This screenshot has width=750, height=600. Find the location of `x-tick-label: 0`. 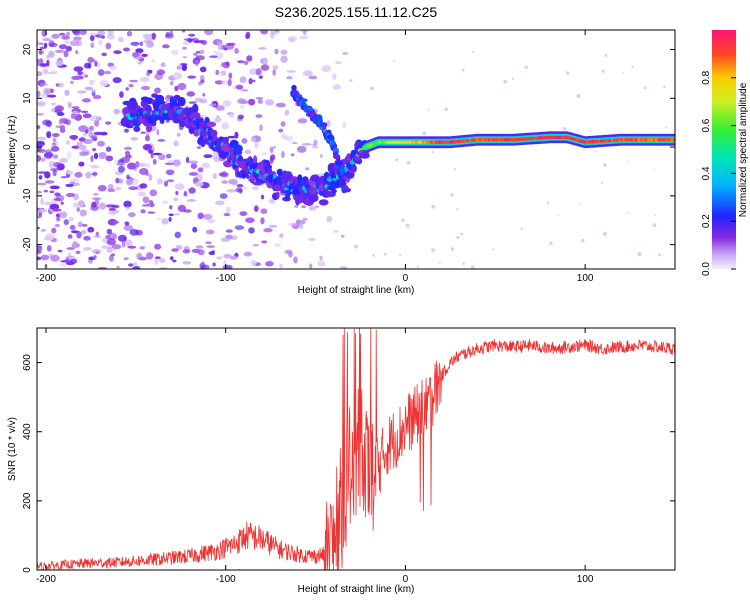

x-tick-label: 0 is located at coordinates (406, 278).